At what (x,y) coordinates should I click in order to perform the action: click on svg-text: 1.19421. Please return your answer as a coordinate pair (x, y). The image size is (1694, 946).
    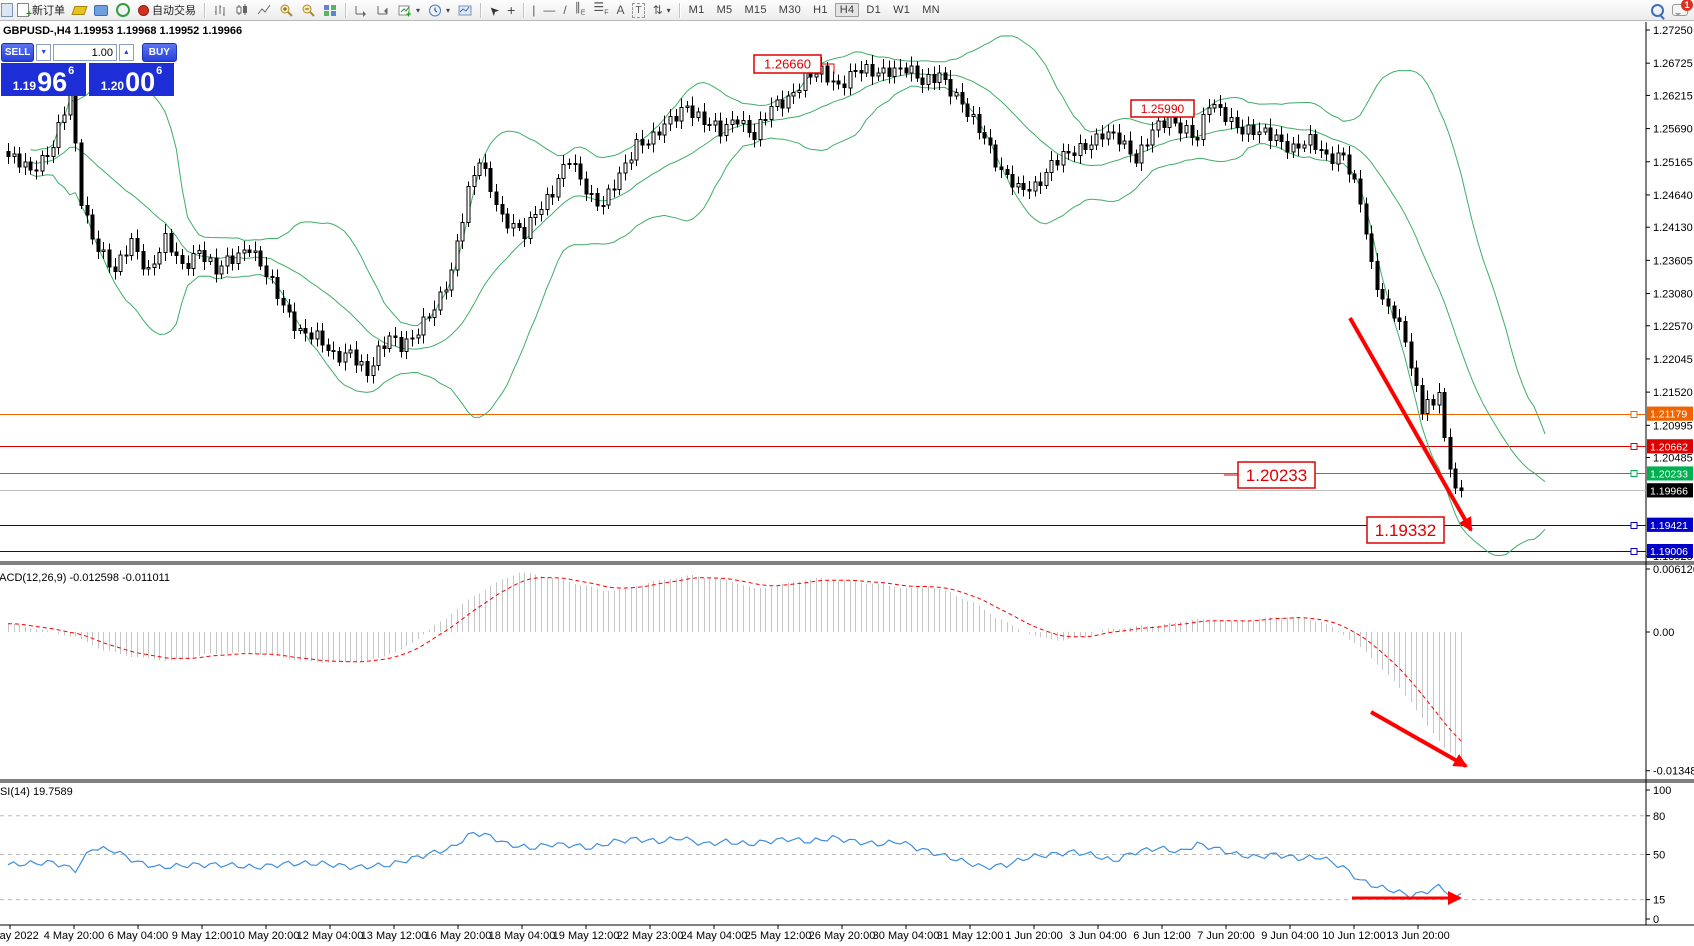
    Looking at the image, I should click on (1669, 526).